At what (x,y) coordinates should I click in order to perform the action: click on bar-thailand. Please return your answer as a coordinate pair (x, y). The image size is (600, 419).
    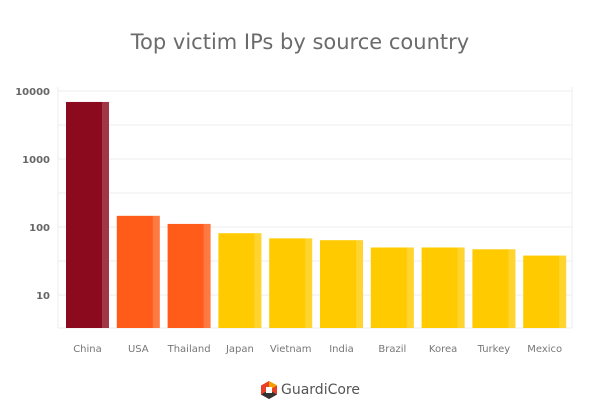
    Looking at the image, I should click on (189, 275).